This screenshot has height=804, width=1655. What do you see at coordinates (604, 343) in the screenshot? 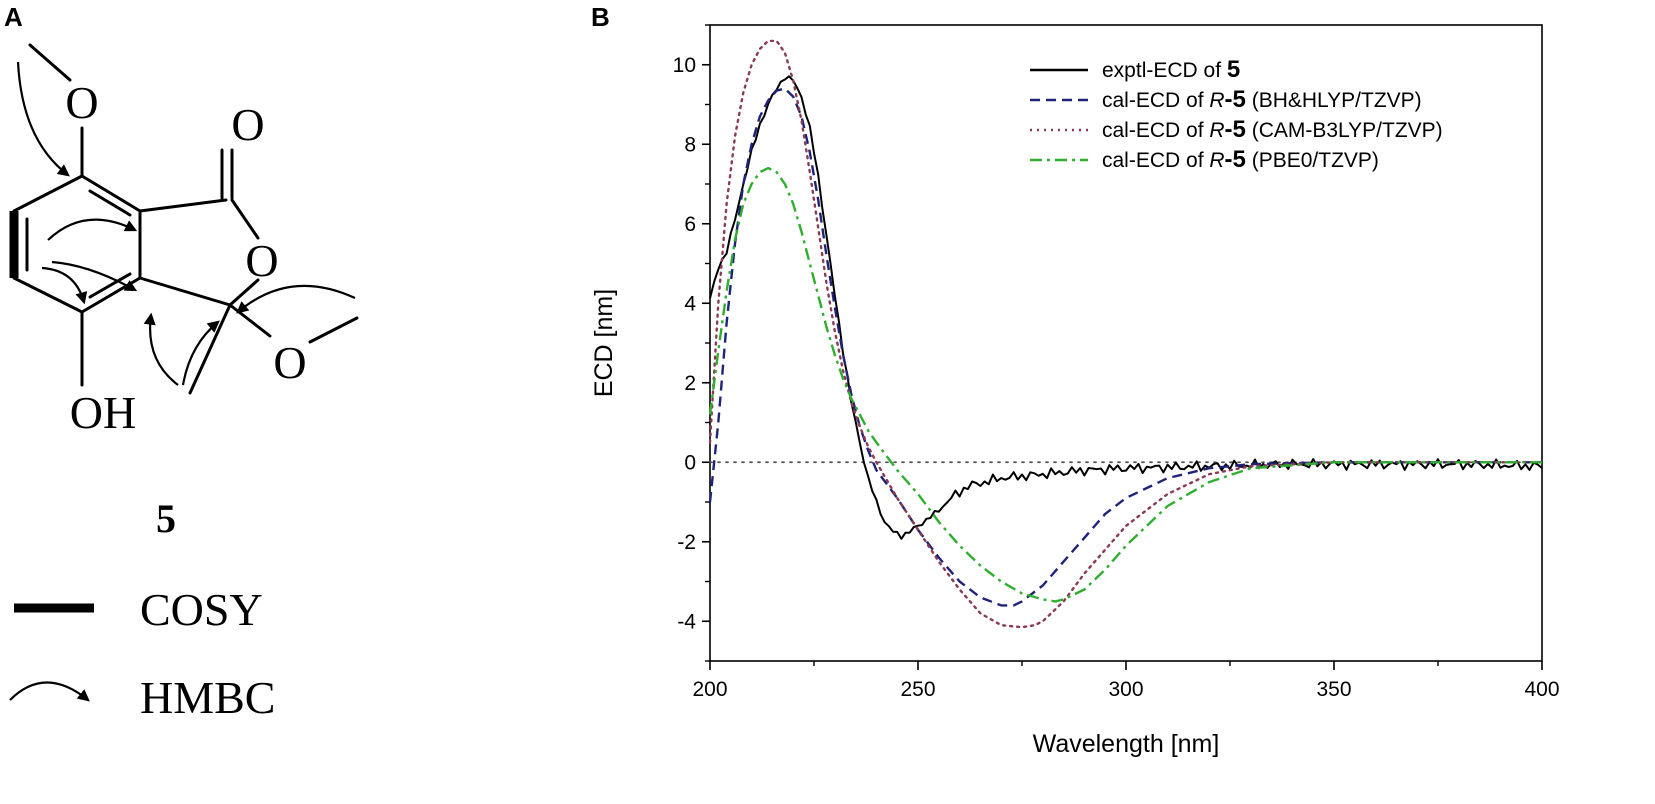
I see `y-axis-title: ECD [nm]` at bounding box center [604, 343].